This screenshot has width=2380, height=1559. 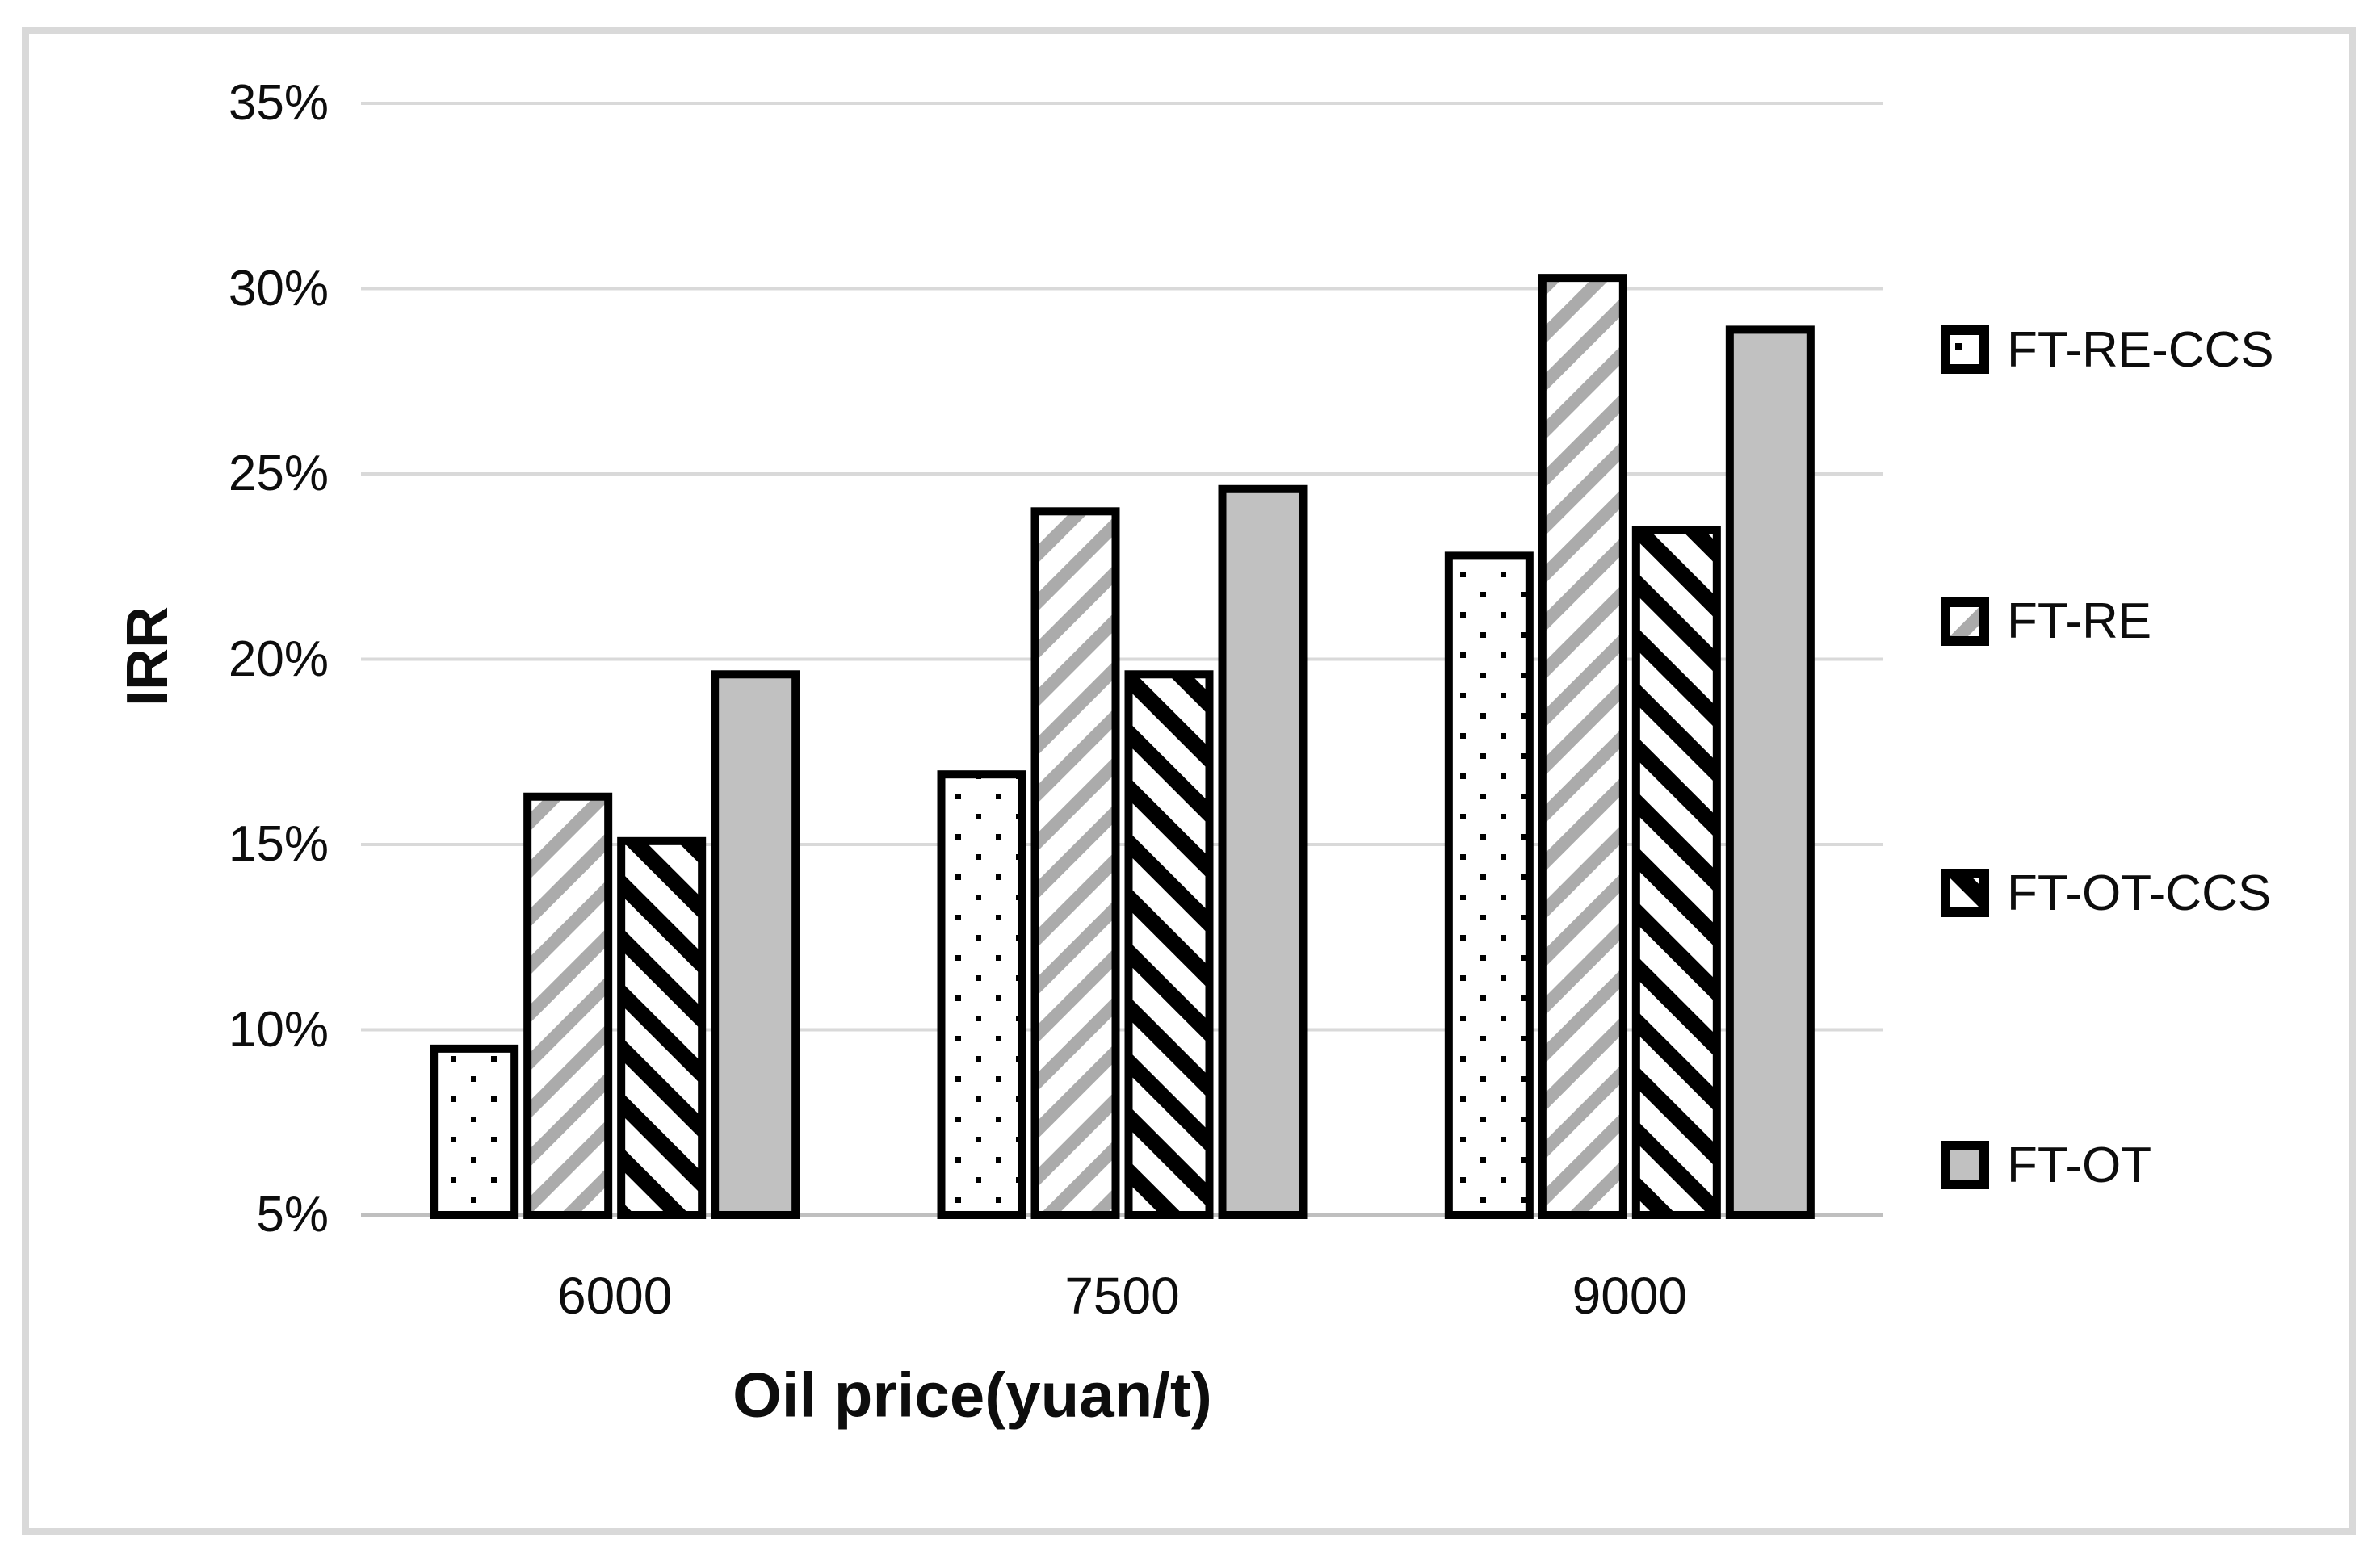 I want to click on x-axis-title: Oil price(yuan/t), so click(x=972, y=1395).